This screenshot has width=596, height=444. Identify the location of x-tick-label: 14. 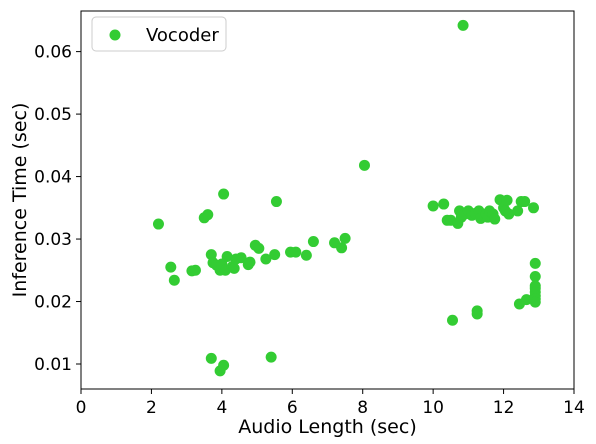
(574, 408).